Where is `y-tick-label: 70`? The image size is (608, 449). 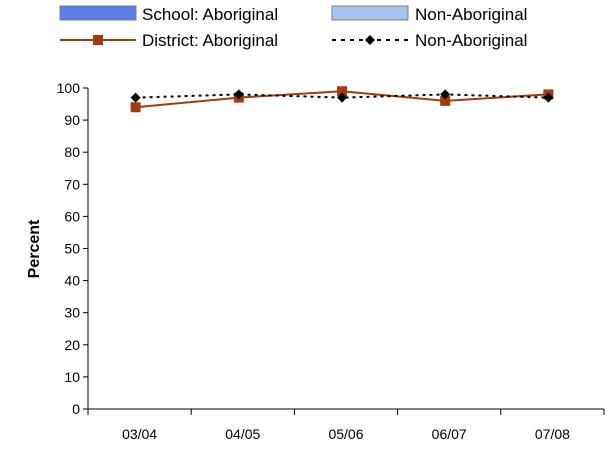
y-tick-label: 70 is located at coordinates (72, 184).